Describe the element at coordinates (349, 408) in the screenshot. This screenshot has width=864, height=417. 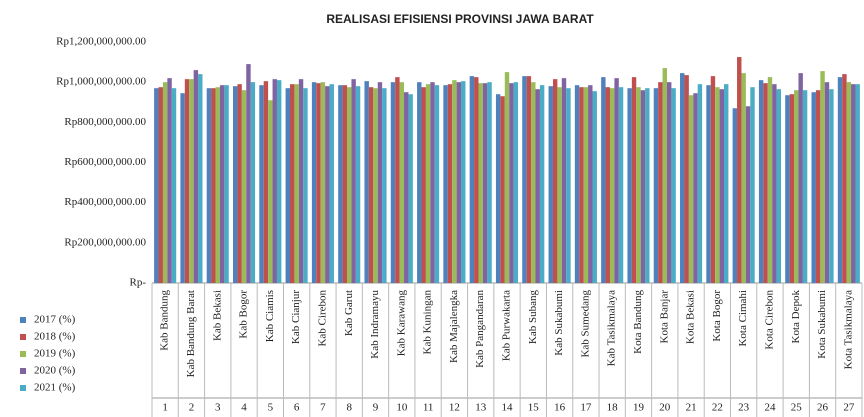
I see `category-number: 8` at that location.